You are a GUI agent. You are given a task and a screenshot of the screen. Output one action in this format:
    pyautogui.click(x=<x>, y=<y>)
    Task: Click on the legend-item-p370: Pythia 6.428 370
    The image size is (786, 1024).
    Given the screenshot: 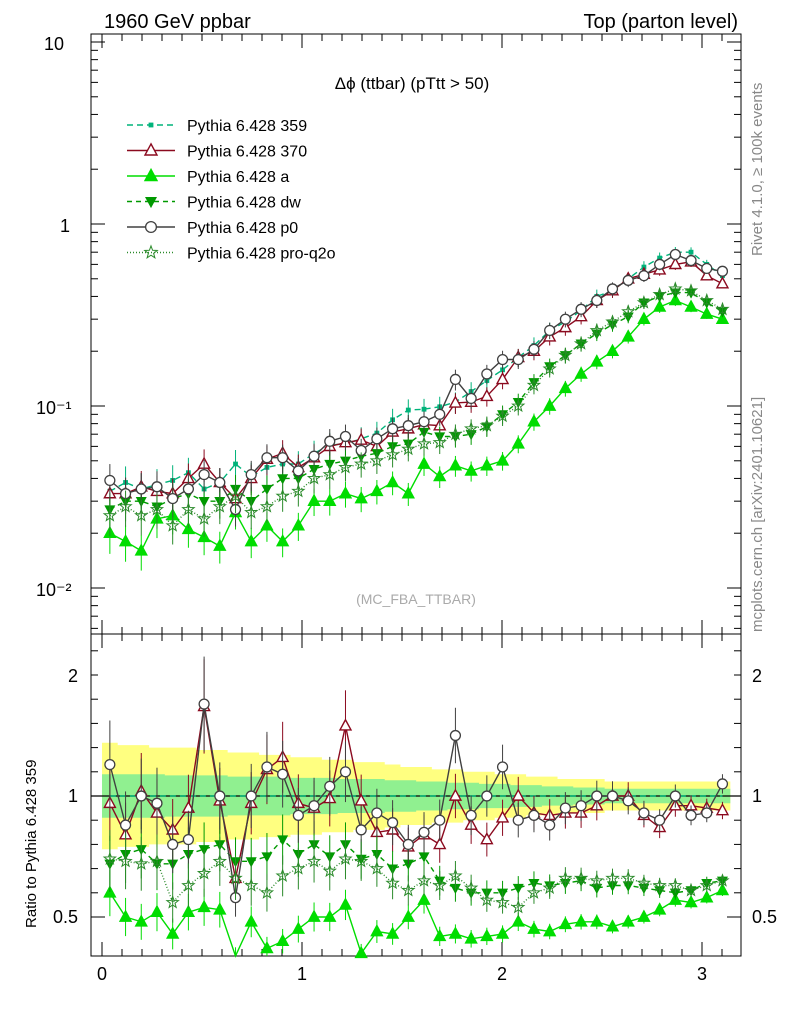 What is the action you would take?
    pyautogui.click(x=217, y=151)
    